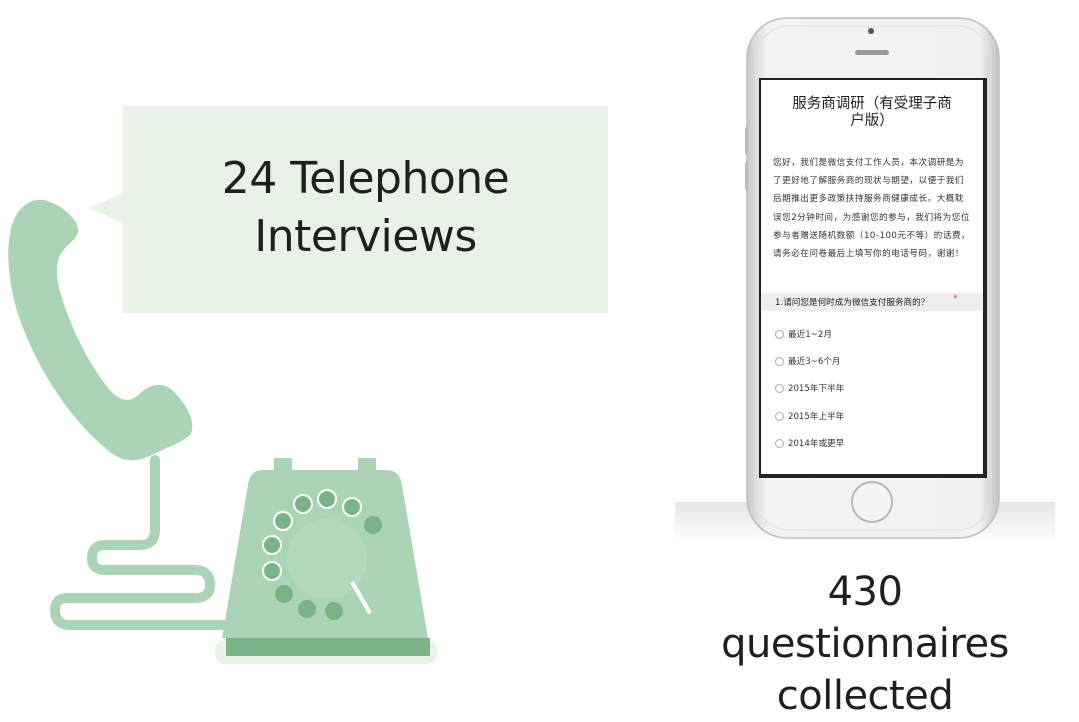 Image resolution: width=1079 pixels, height=722 pixels. What do you see at coordinates (808, 361) in the screenshot?
I see `survey-option: 最近3~6个月` at bounding box center [808, 361].